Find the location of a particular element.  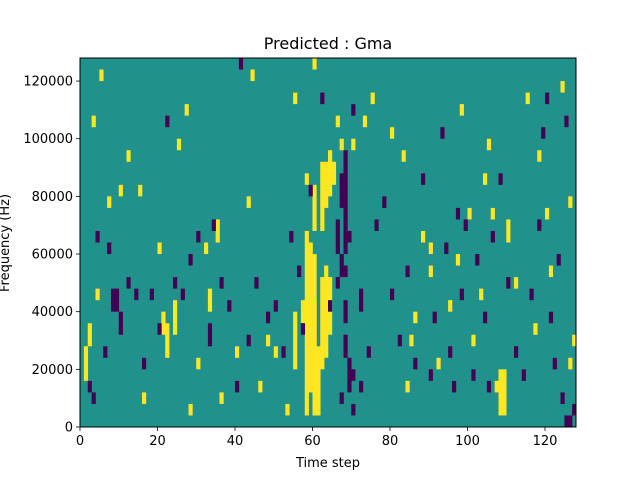

x-tick-label: 0 is located at coordinates (80, 441).